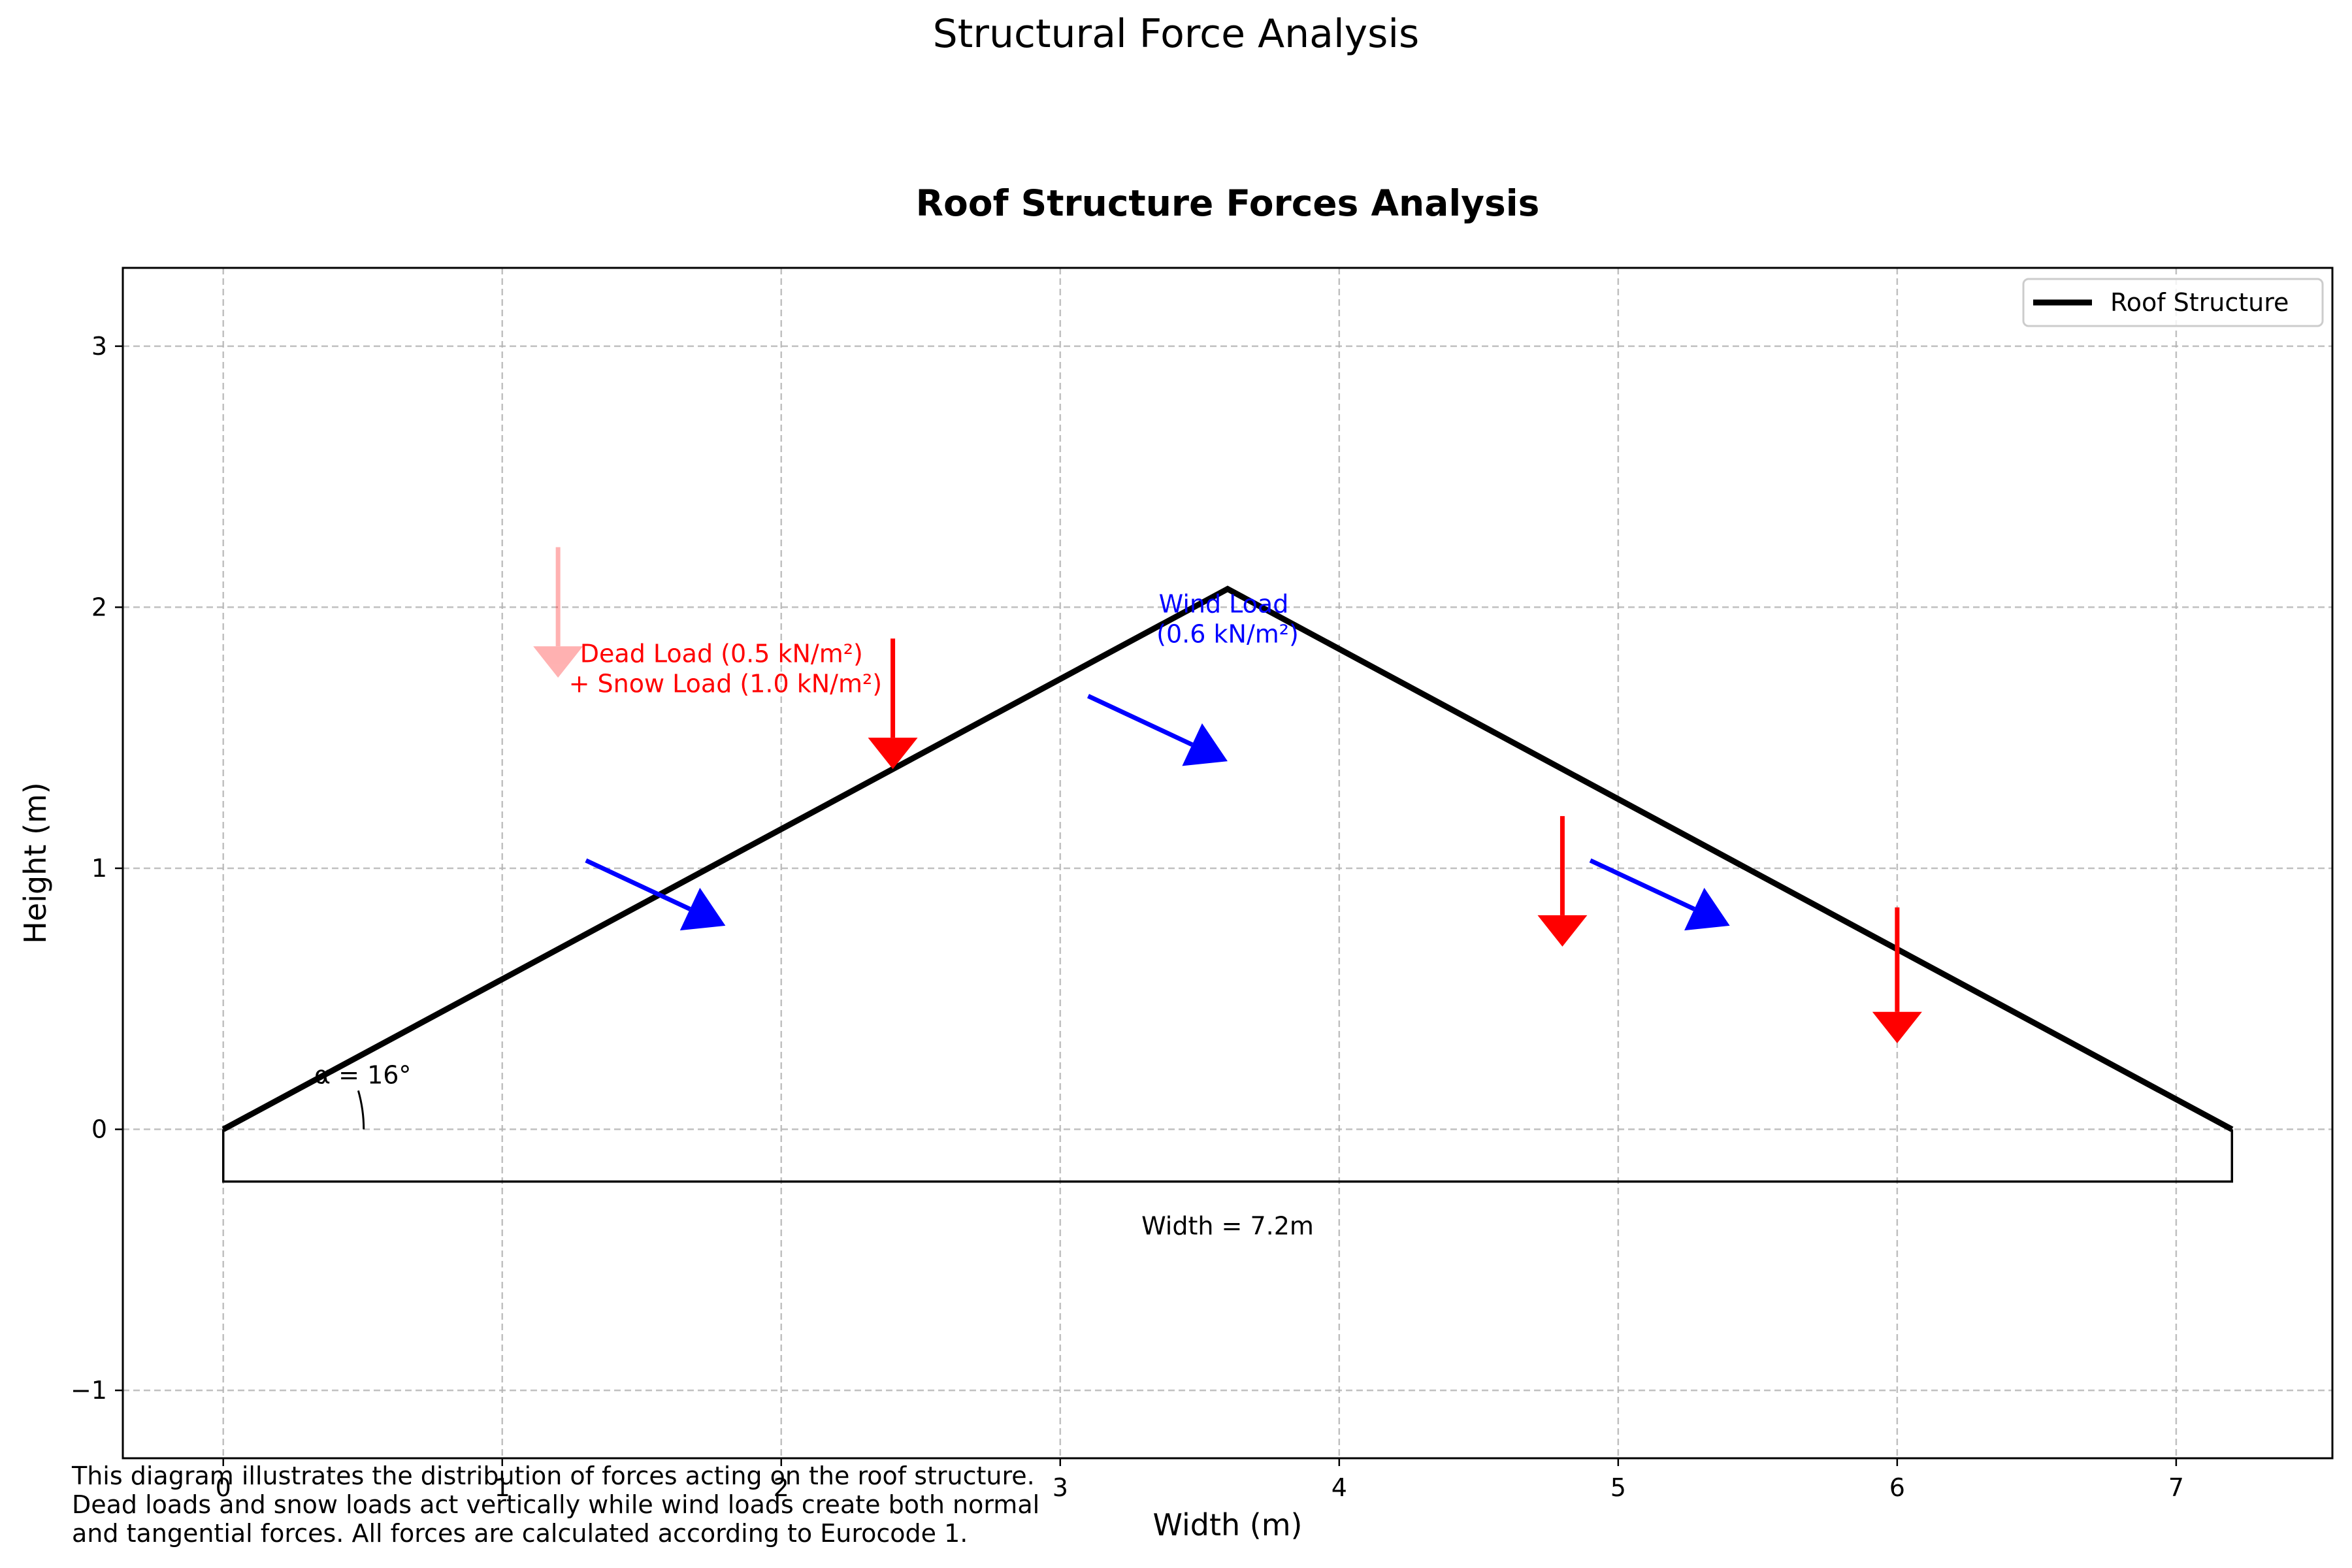 This screenshot has width=2352, height=1568. I want to click on y-tick-label: 3, so click(99, 346).